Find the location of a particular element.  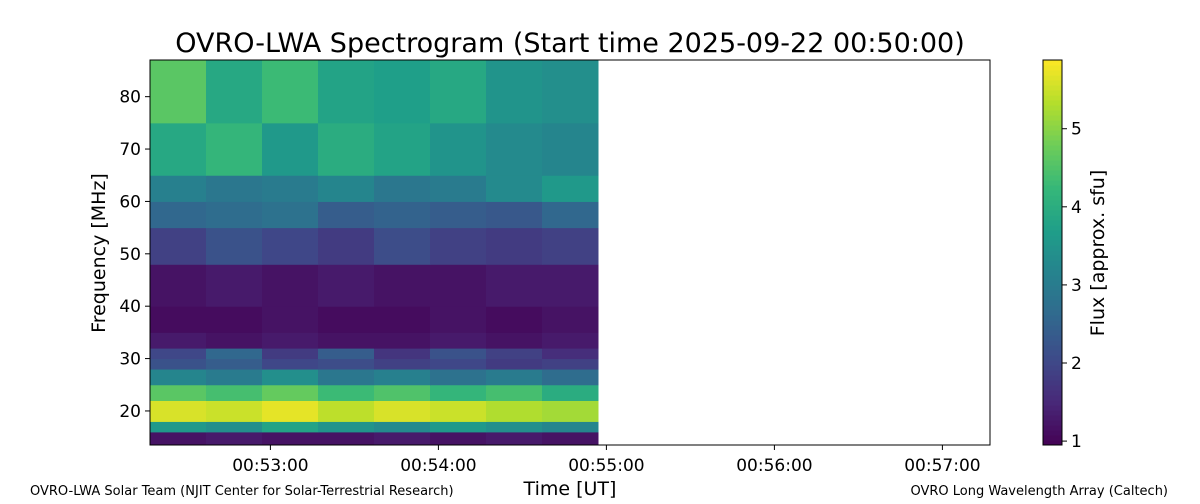

y-tick-label: 50 is located at coordinates (130, 255).